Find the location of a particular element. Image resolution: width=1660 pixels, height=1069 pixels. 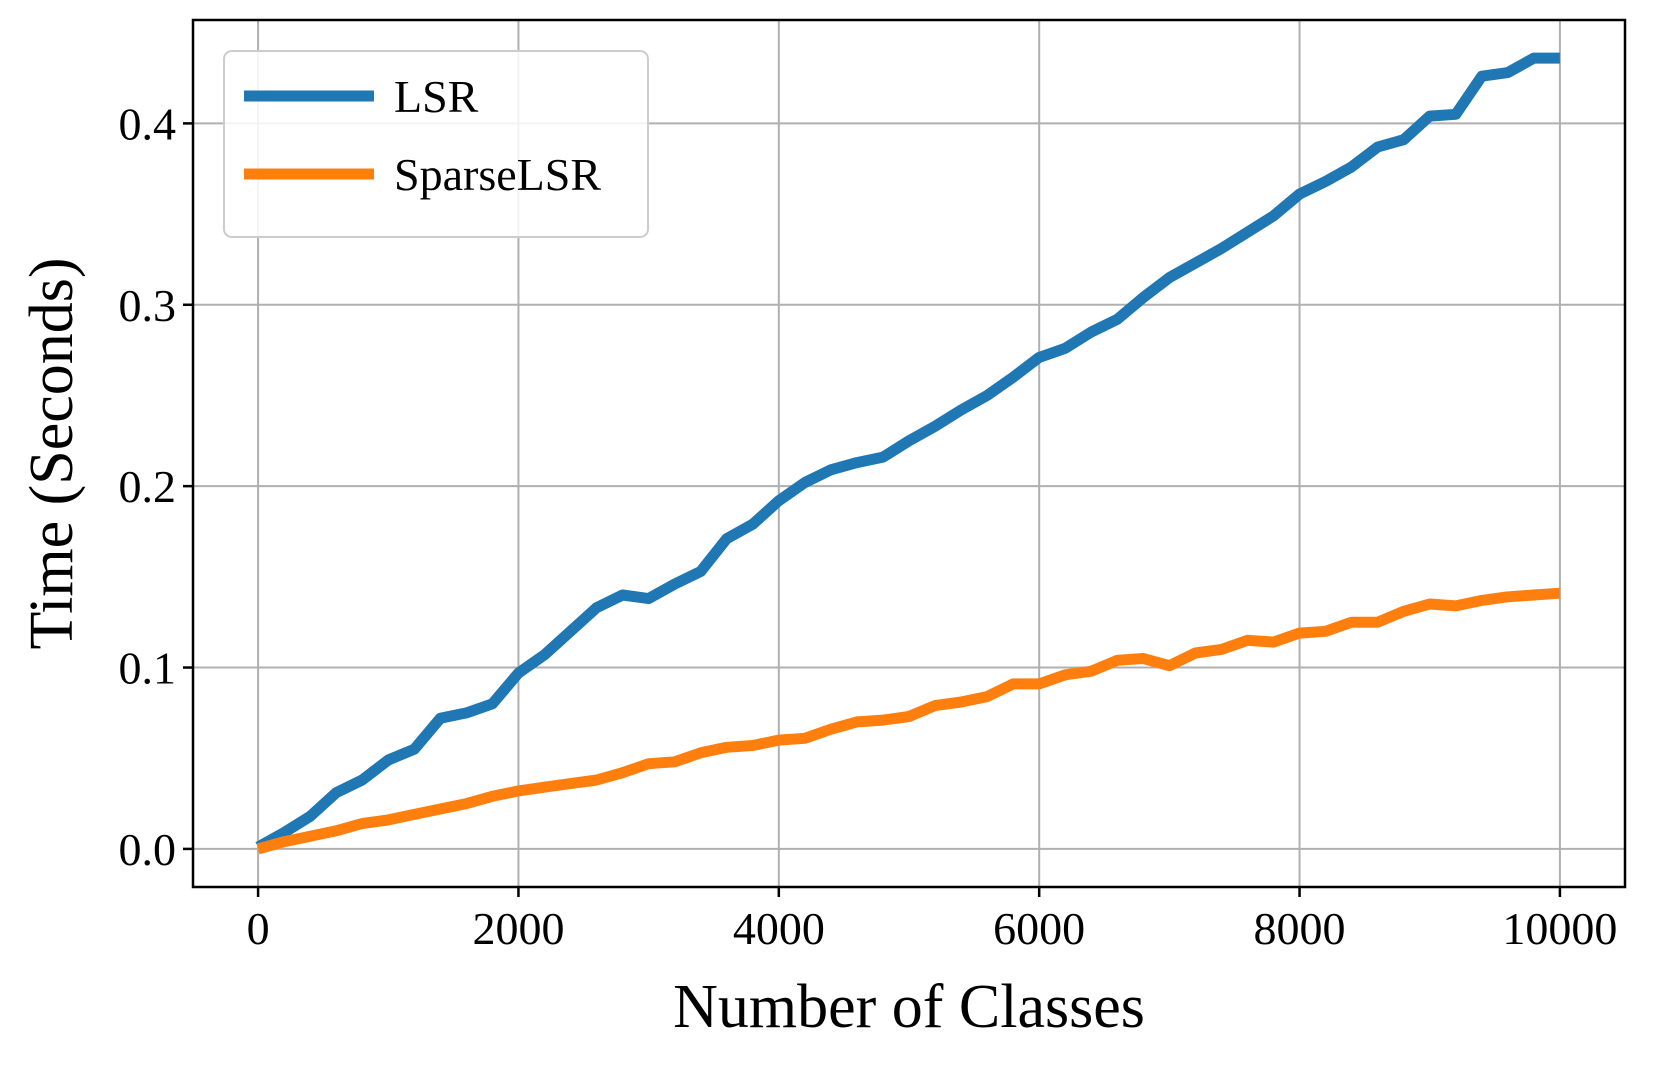

x-axis-ticks: 0 2000 4000 6000 8000 10000 is located at coordinates (932, 920).